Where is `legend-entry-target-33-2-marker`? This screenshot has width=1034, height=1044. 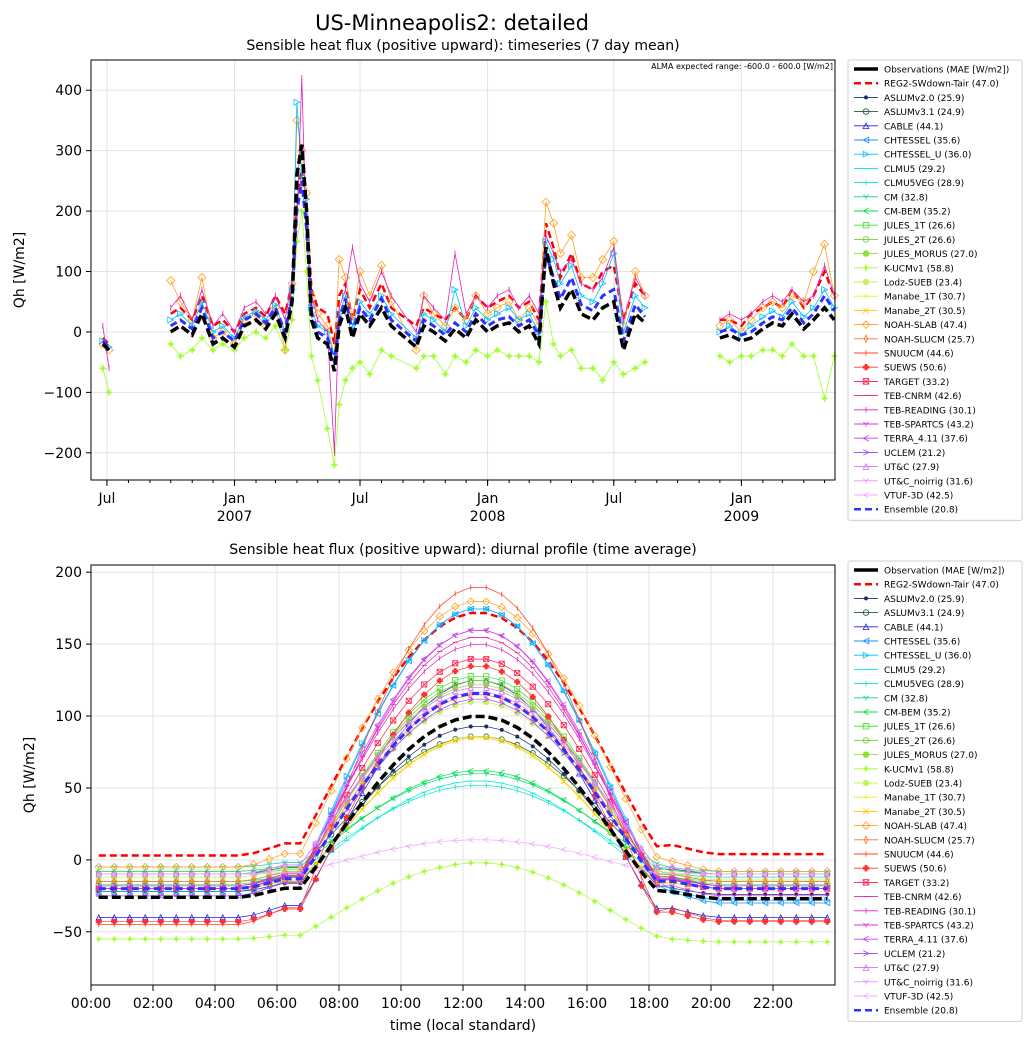 legend-entry-target-33-2-marker is located at coordinates (866, 381).